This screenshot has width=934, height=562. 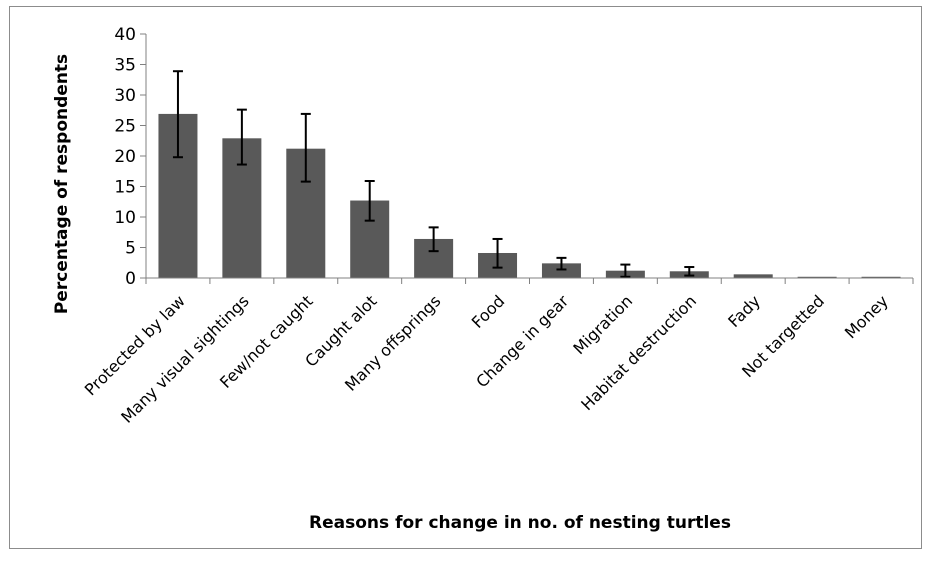 I want to click on y-axis-ticks: 0 5 10 15 20 25 30 35 40, so click(x=130, y=157).